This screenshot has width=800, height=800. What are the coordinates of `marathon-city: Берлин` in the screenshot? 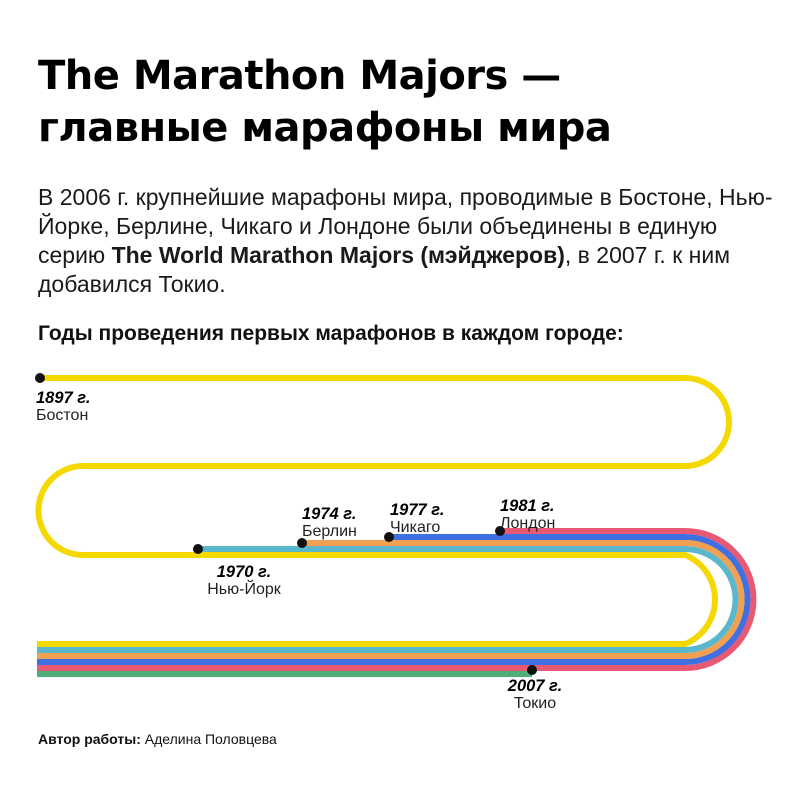 It's located at (329, 531).